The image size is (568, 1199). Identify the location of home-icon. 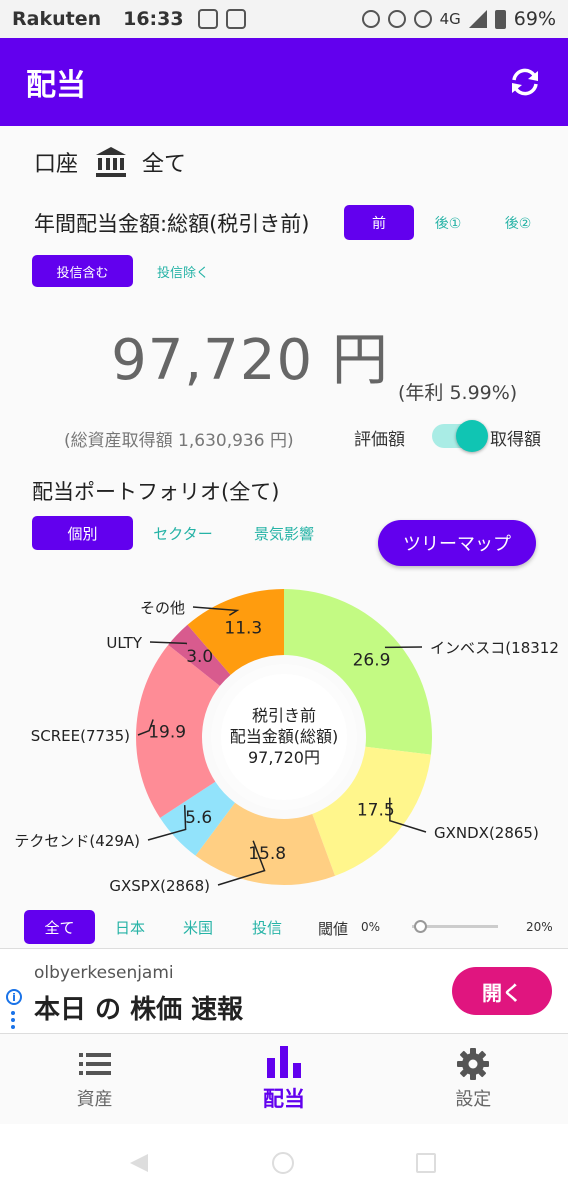
(283, 1163).